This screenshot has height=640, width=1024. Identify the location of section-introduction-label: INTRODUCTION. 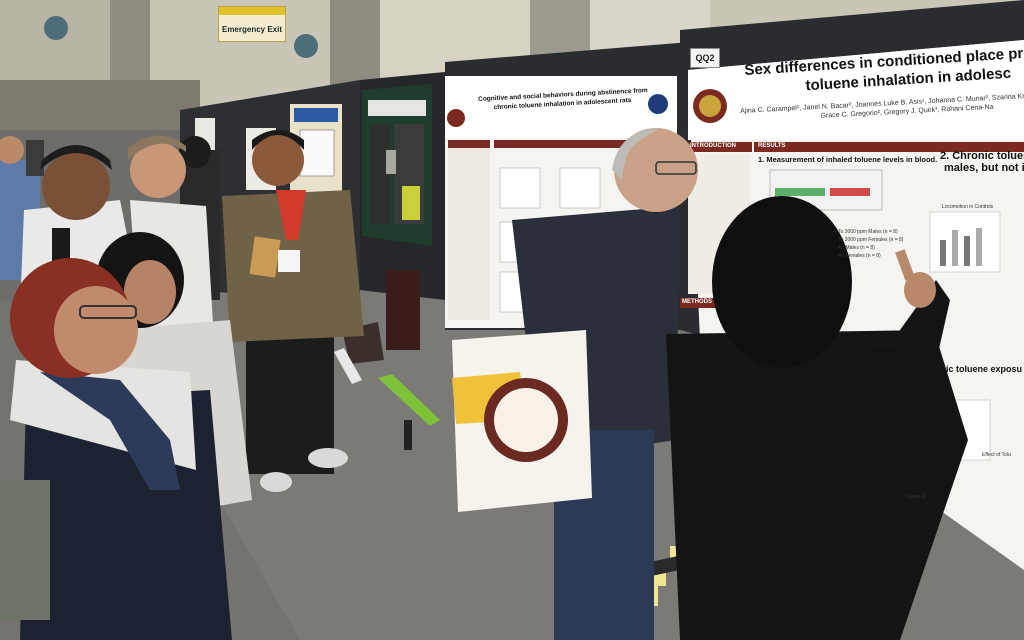
(713, 146).